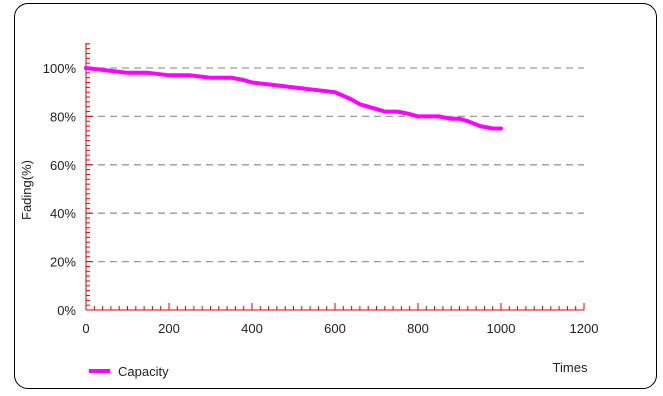 The height and width of the screenshot is (396, 663). I want to click on y-axis-title: Fading(%), so click(26, 190).